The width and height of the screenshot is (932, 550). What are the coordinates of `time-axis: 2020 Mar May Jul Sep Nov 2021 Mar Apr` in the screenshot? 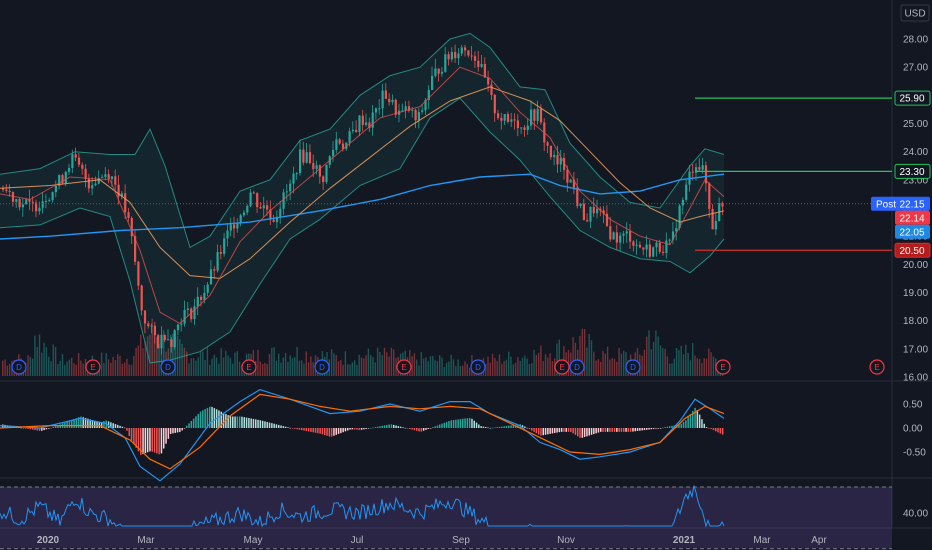 It's located at (432, 540).